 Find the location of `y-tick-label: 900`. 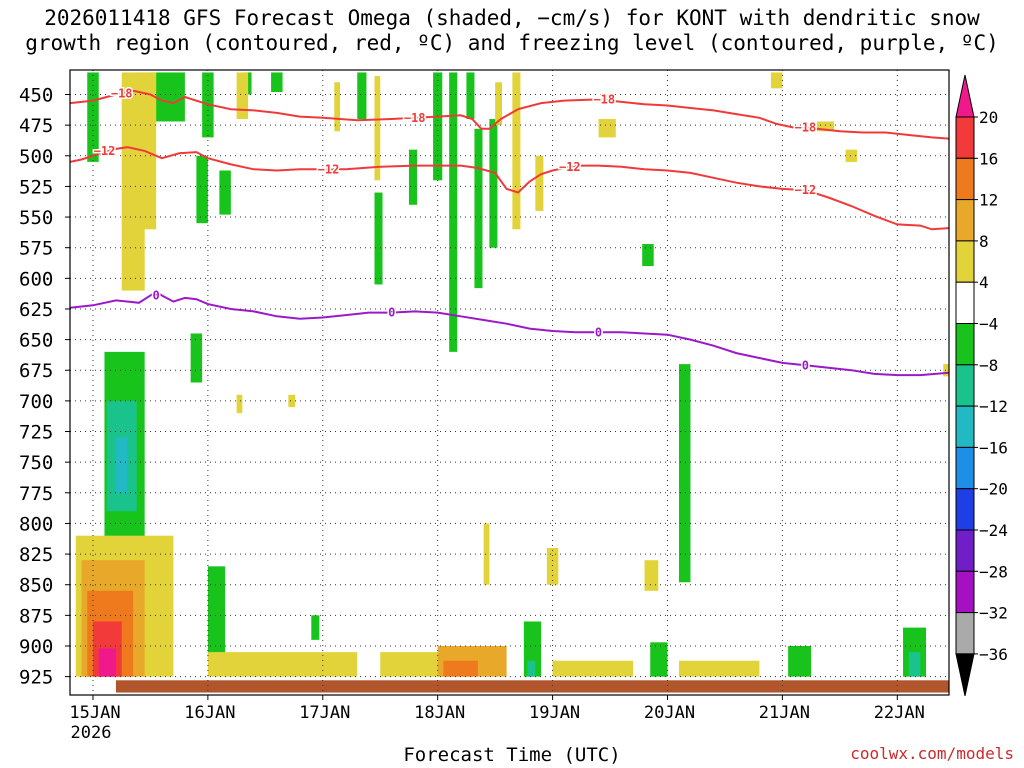

y-tick-label: 900 is located at coordinates (36, 647).